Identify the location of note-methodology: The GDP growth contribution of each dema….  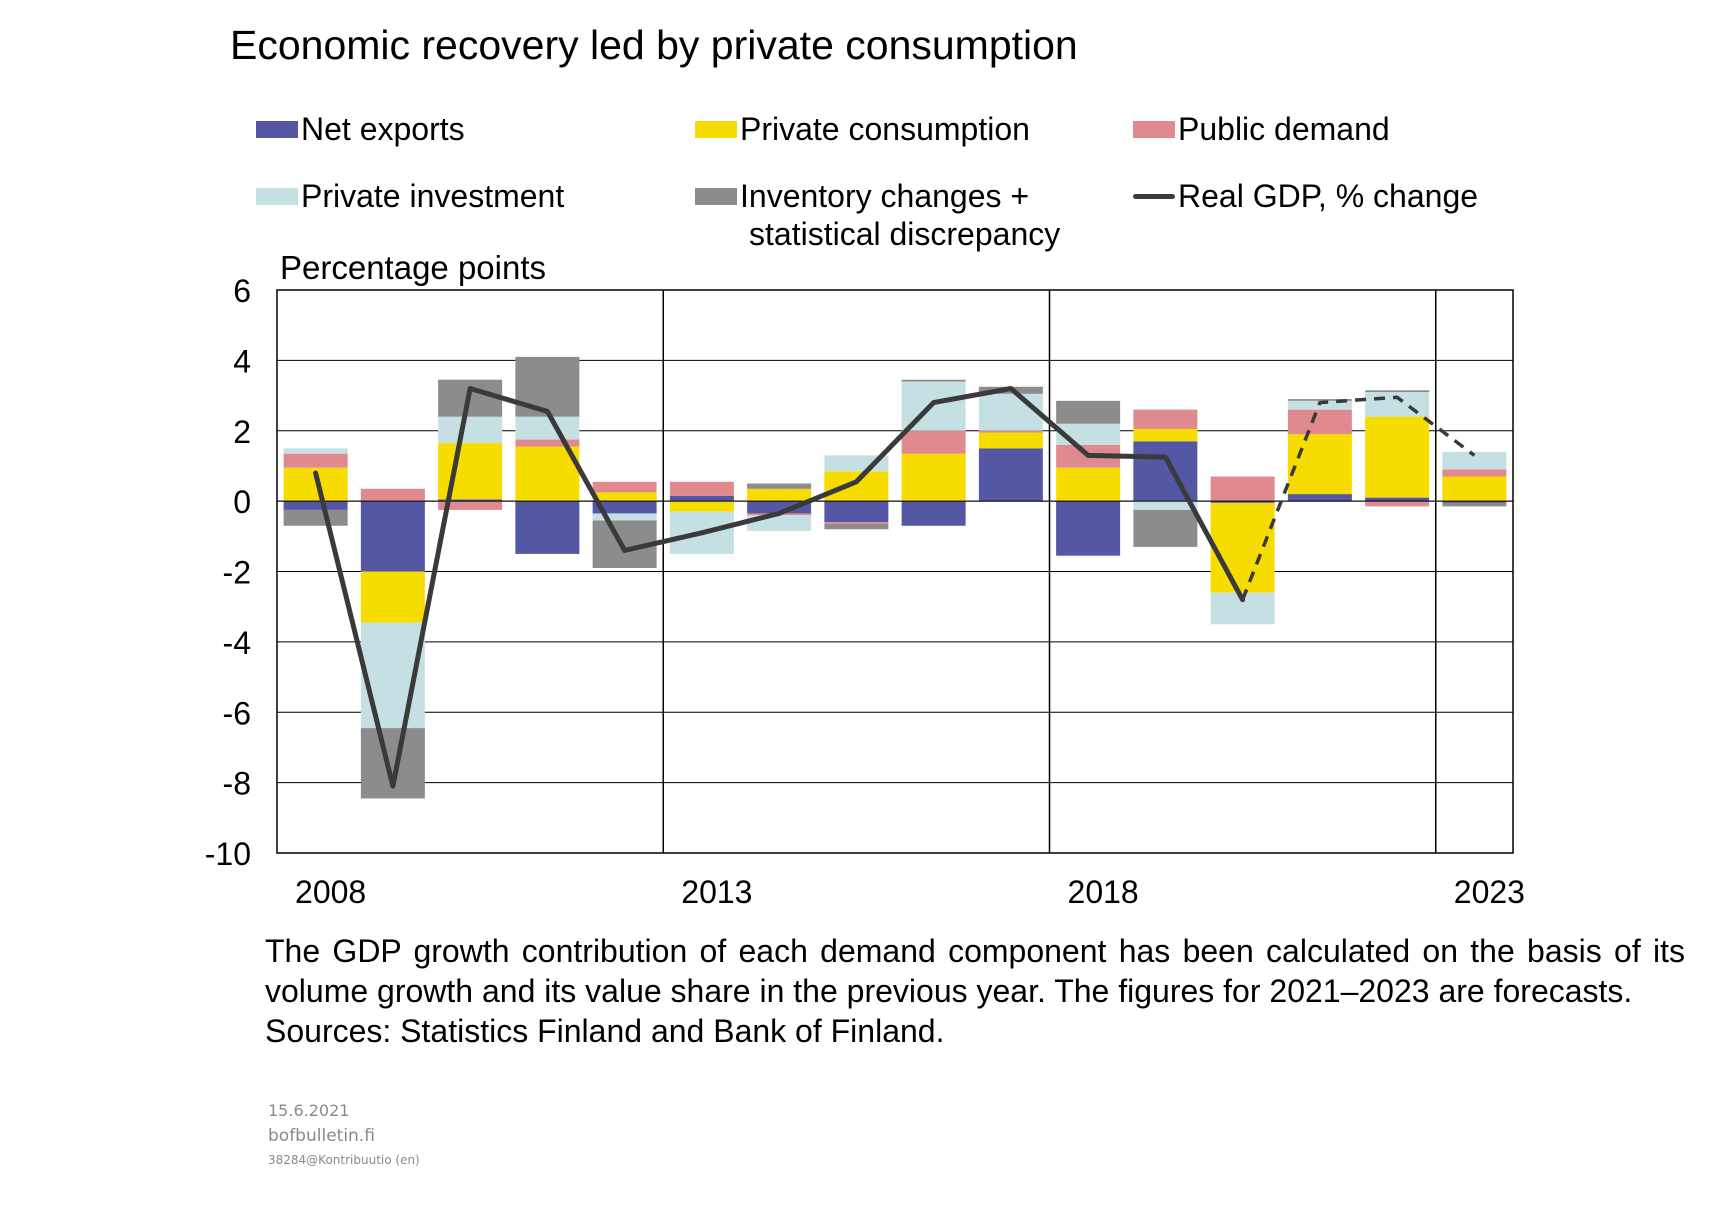
(975, 971).